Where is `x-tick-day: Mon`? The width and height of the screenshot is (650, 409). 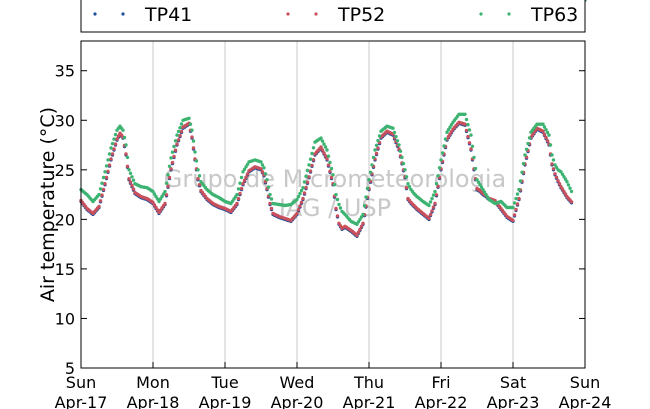
x-tick-day: Mon is located at coordinates (153, 382).